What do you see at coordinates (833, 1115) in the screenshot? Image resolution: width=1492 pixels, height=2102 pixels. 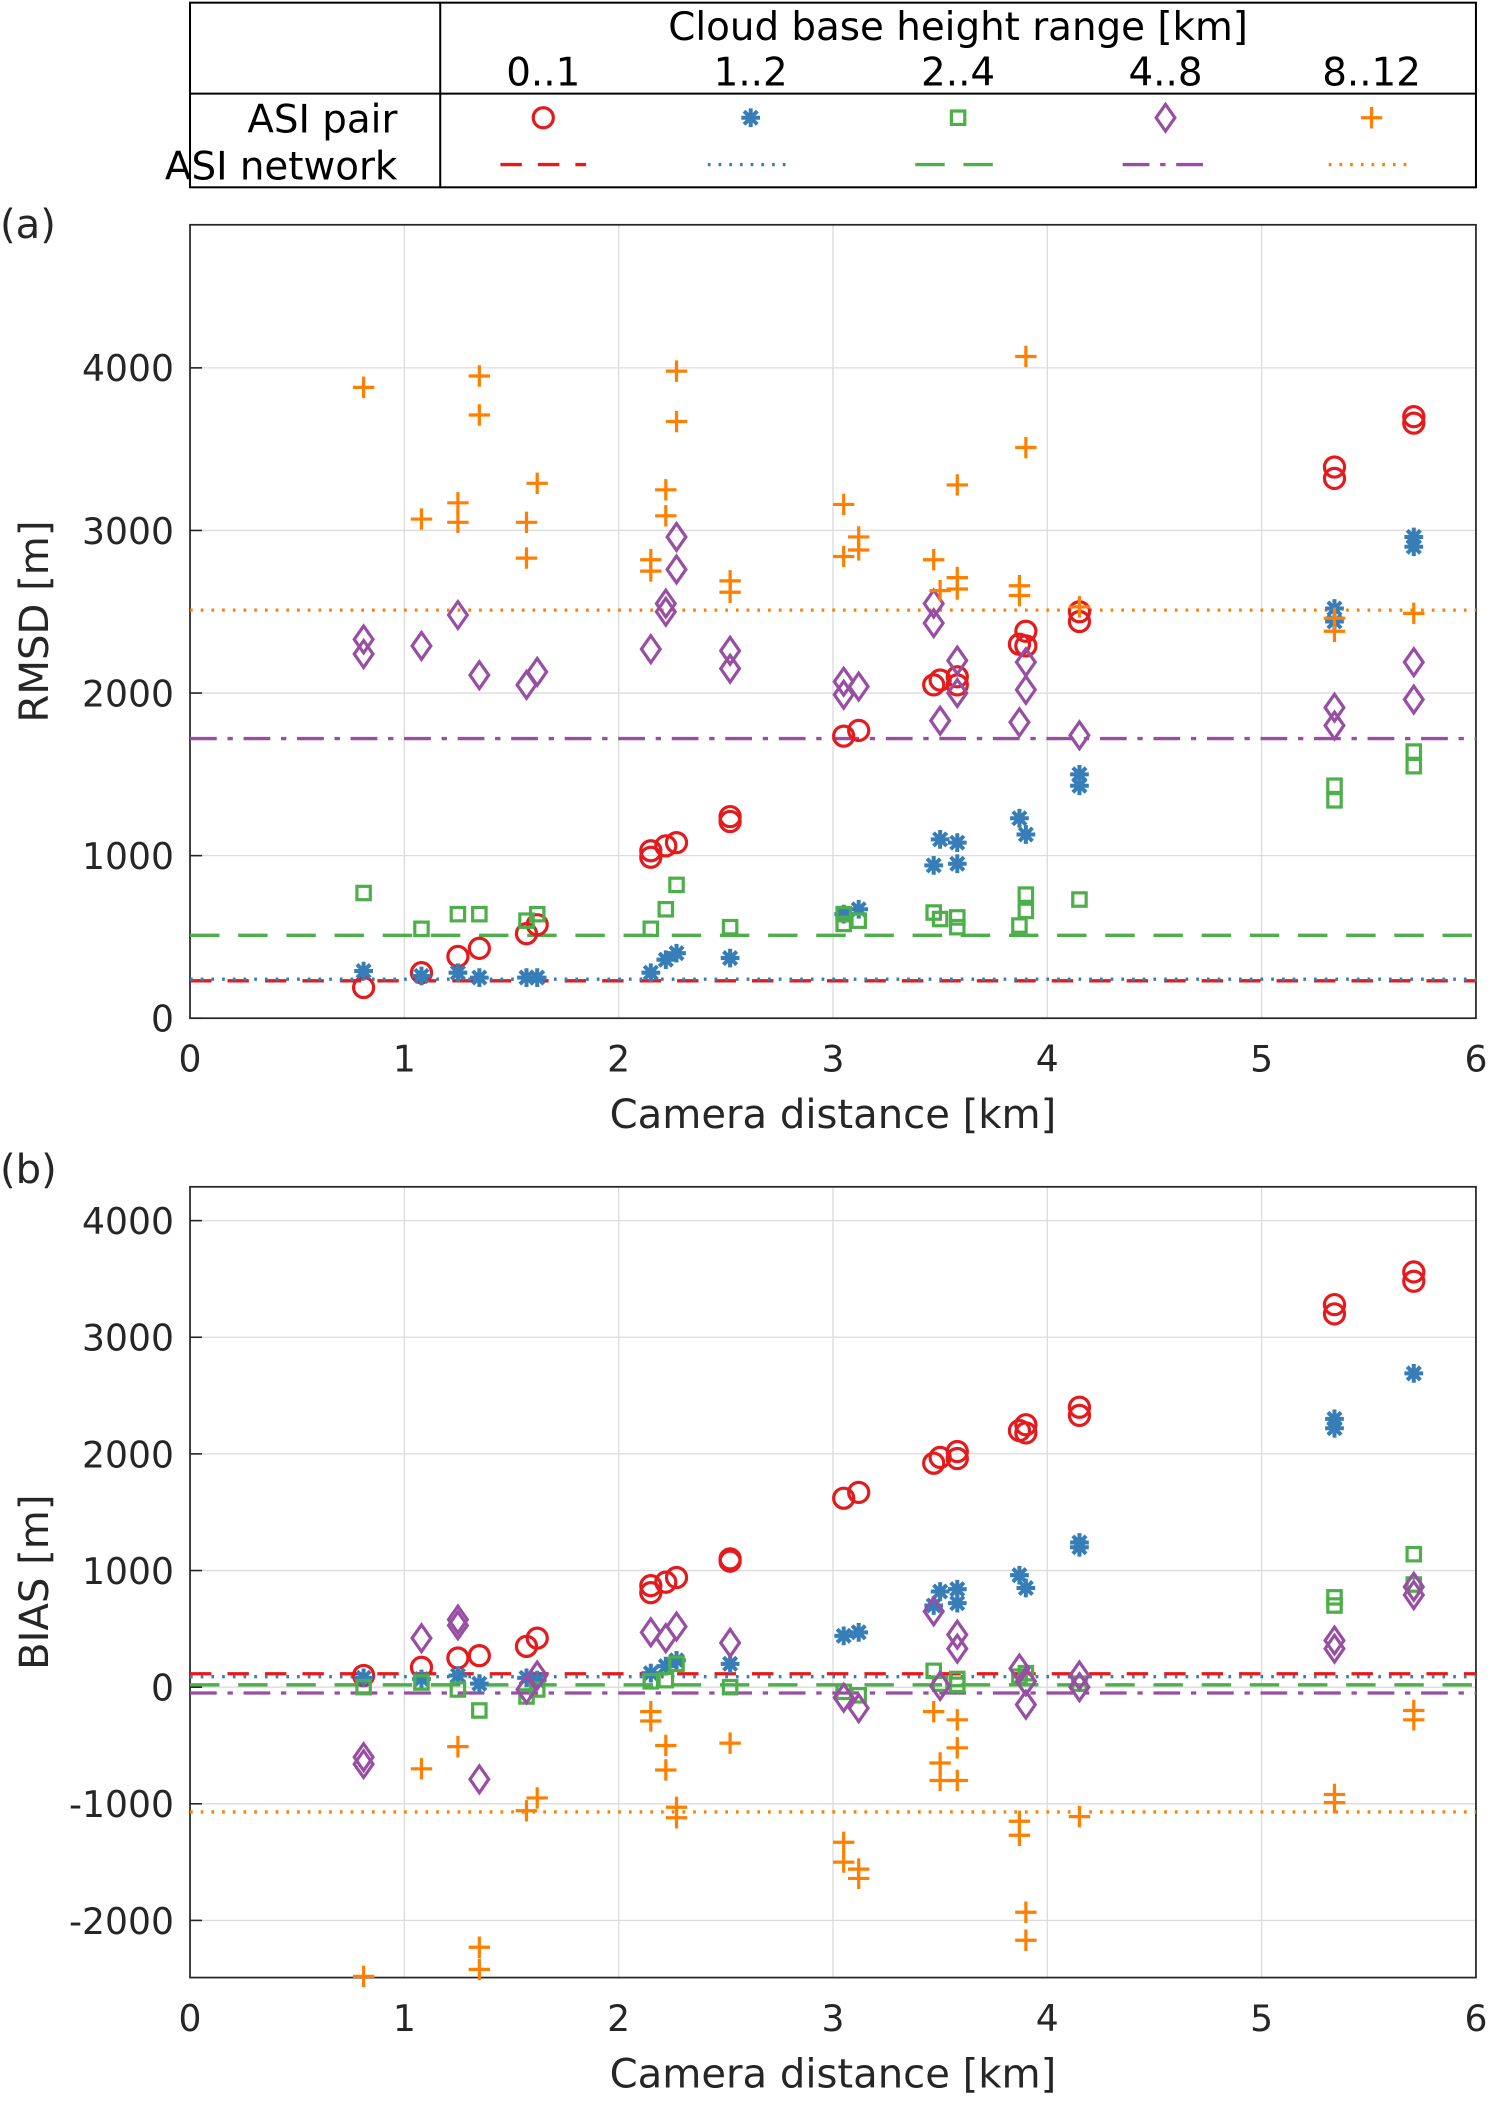 I see `x-axis-label: Camera distance [km]` at bounding box center [833, 1115].